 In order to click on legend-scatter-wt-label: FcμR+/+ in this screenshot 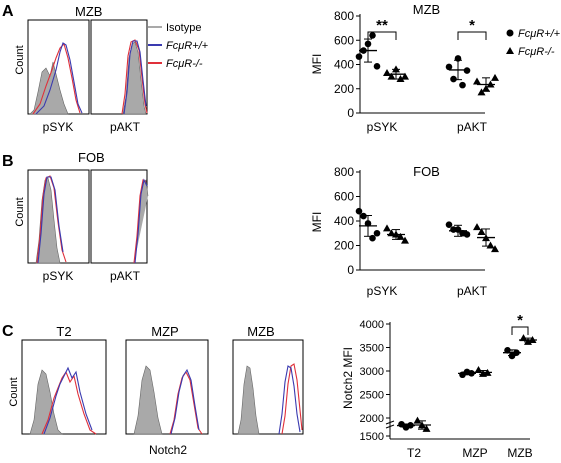, I will do `click(539, 34)`.